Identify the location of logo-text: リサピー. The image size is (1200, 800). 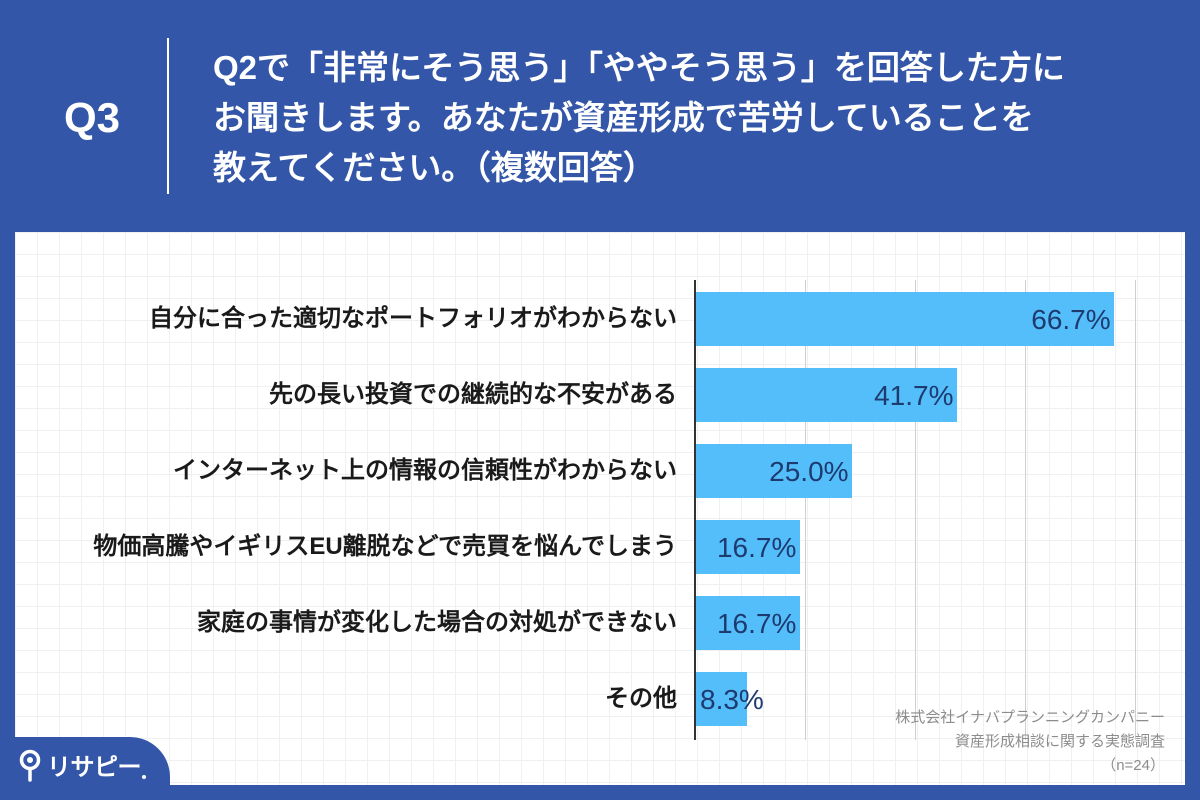
(94, 767).